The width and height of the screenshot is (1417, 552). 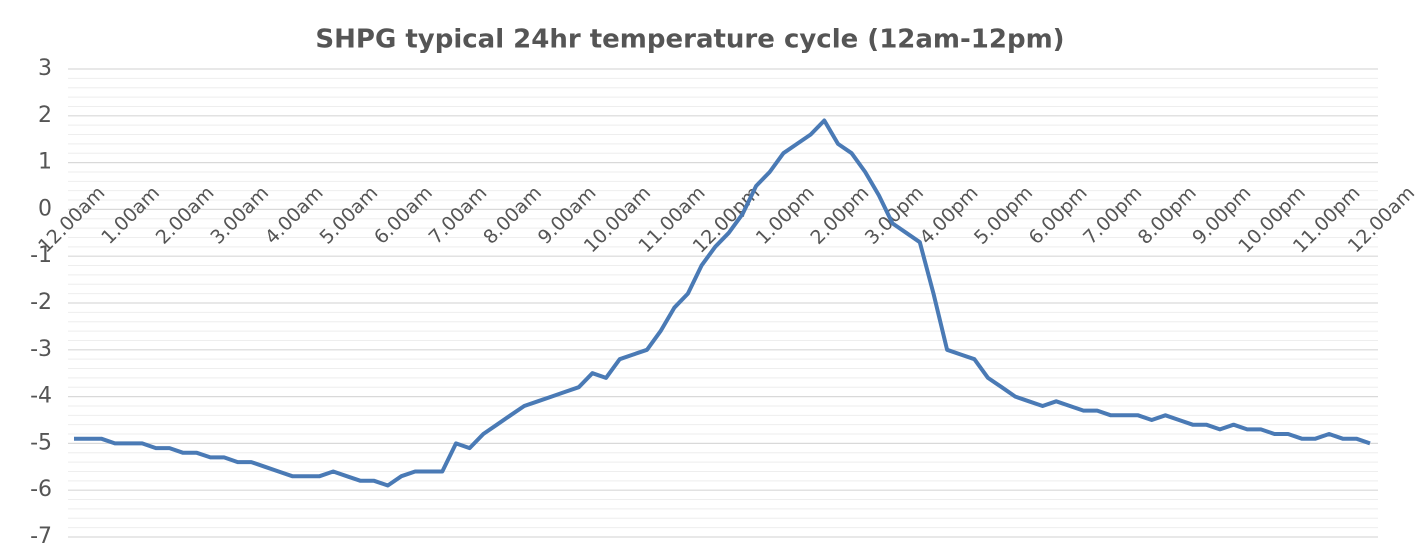 What do you see at coordinates (839, 215) in the screenshot?
I see `x-tick-label: 2.00pm` at bounding box center [839, 215].